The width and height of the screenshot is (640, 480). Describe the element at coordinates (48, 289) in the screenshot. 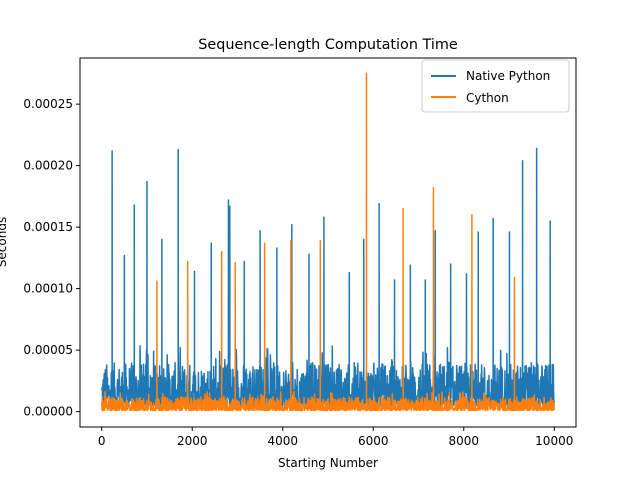

I see `y-tick-label: 0.00010` at that location.